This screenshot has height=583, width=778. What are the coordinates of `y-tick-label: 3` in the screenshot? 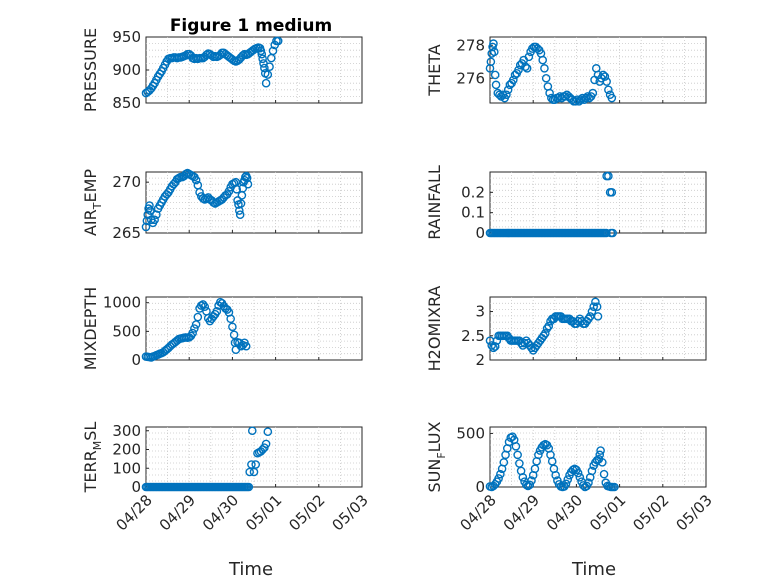 It's located at (480, 312).